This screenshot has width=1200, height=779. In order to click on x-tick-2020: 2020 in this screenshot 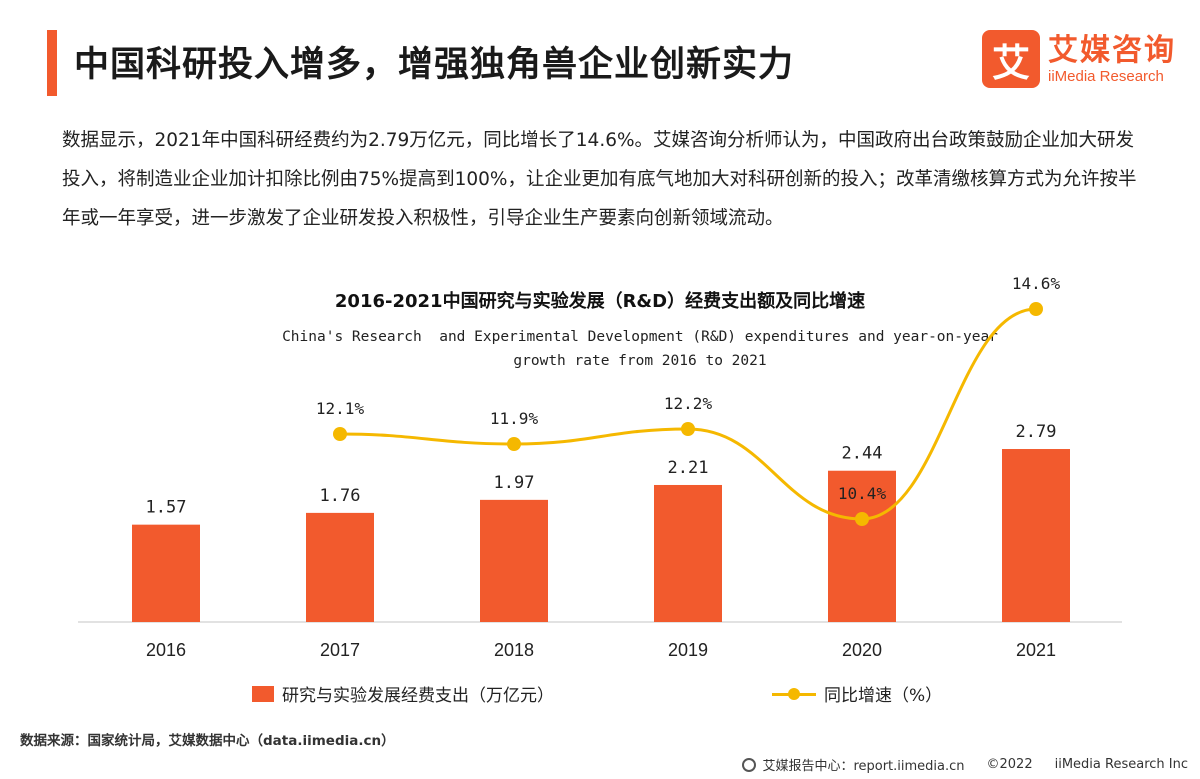, I will do `click(862, 650)`.